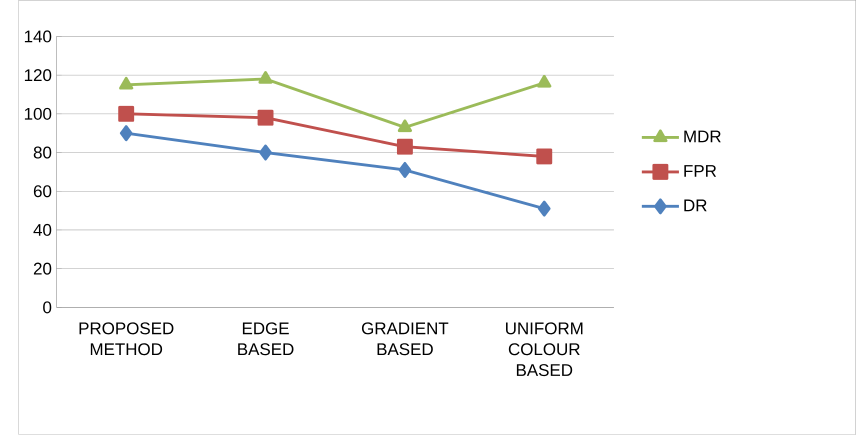 The image size is (856, 435). I want to click on x-tick-label: EDGE BASED, so click(266, 339).